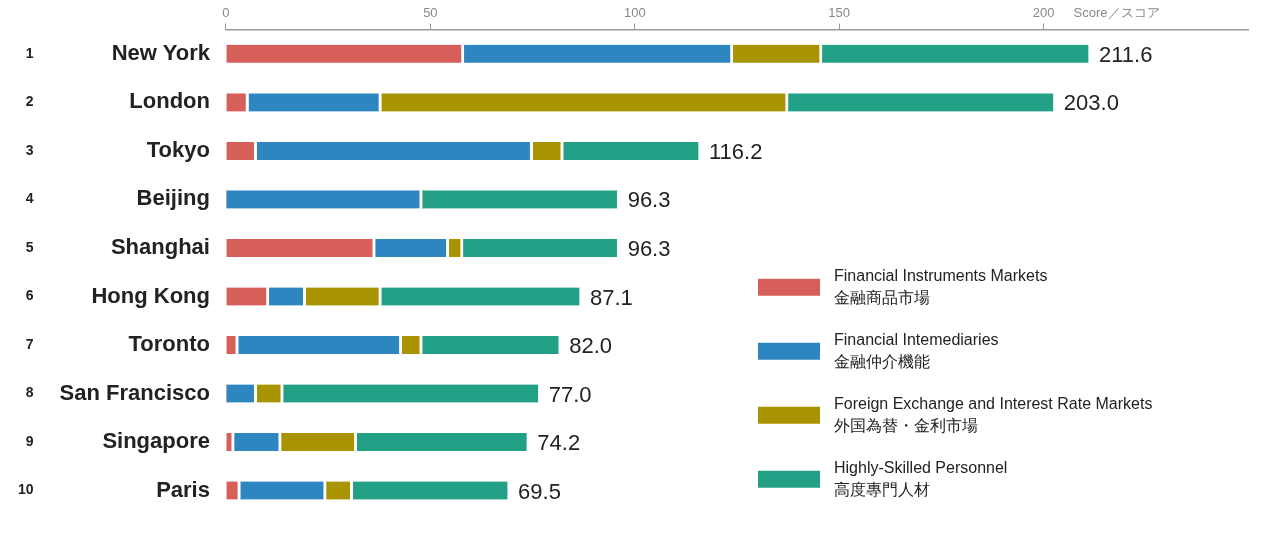 The image size is (1268, 536). What do you see at coordinates (634, 13) in the screenshot?
I see `x-tick-label: 100` at bounding box center [634, 13].